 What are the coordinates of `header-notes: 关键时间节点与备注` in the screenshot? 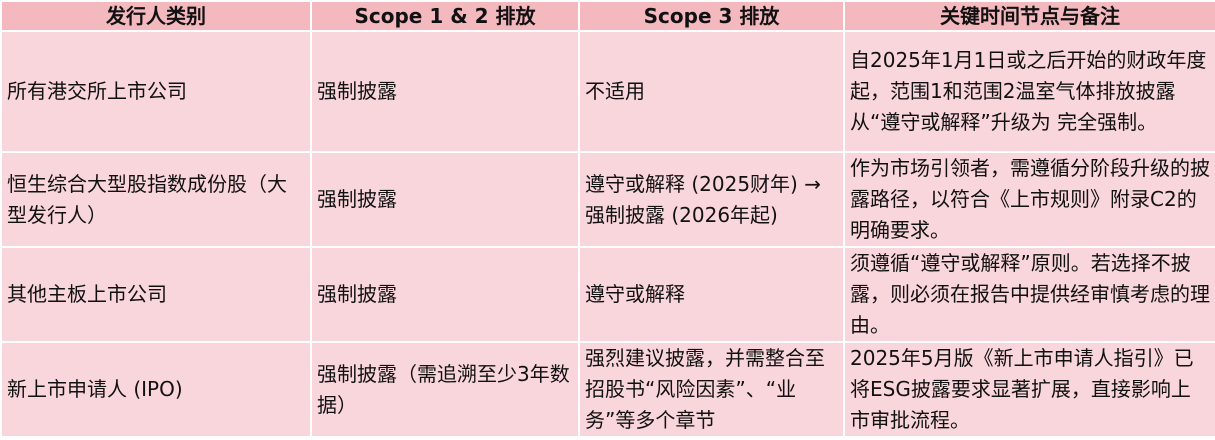 It's located at (1029, 16).